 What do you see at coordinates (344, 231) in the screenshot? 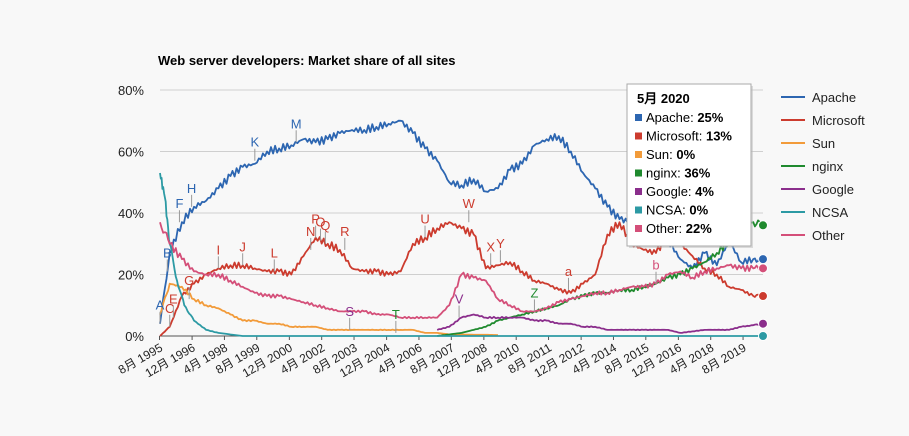
I see `event-marker-label: R` at bounding box center [344, 231].